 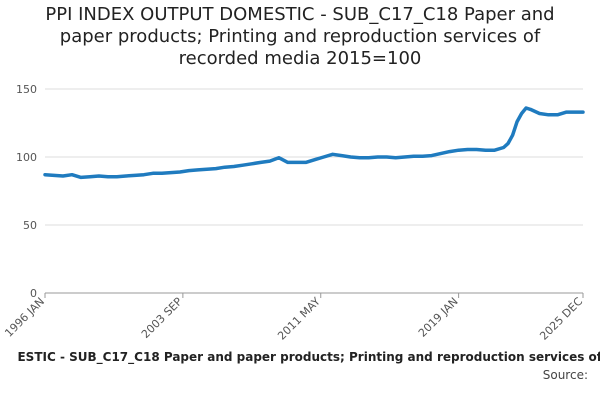 What do you see at coordinates (30, 225) in the screenshot?
I see `y-tick-label: 50` at bounding box center [30, 225].